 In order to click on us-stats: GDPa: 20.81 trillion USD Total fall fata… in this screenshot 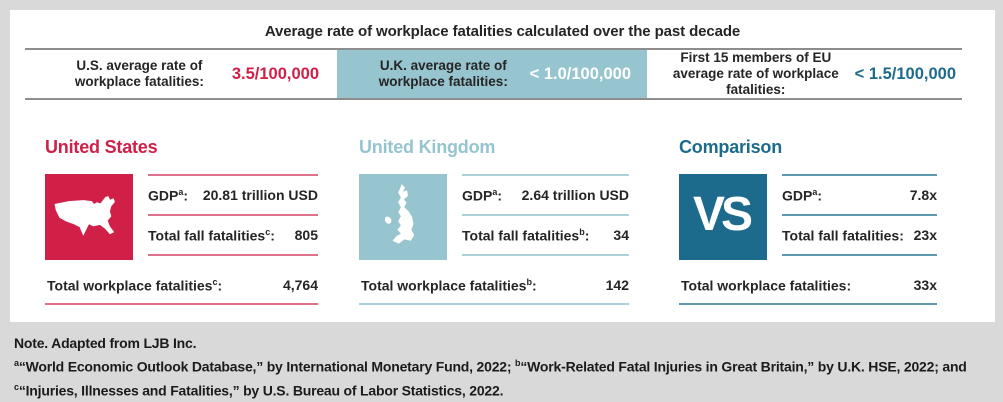, I will do `click(233, 217)`.